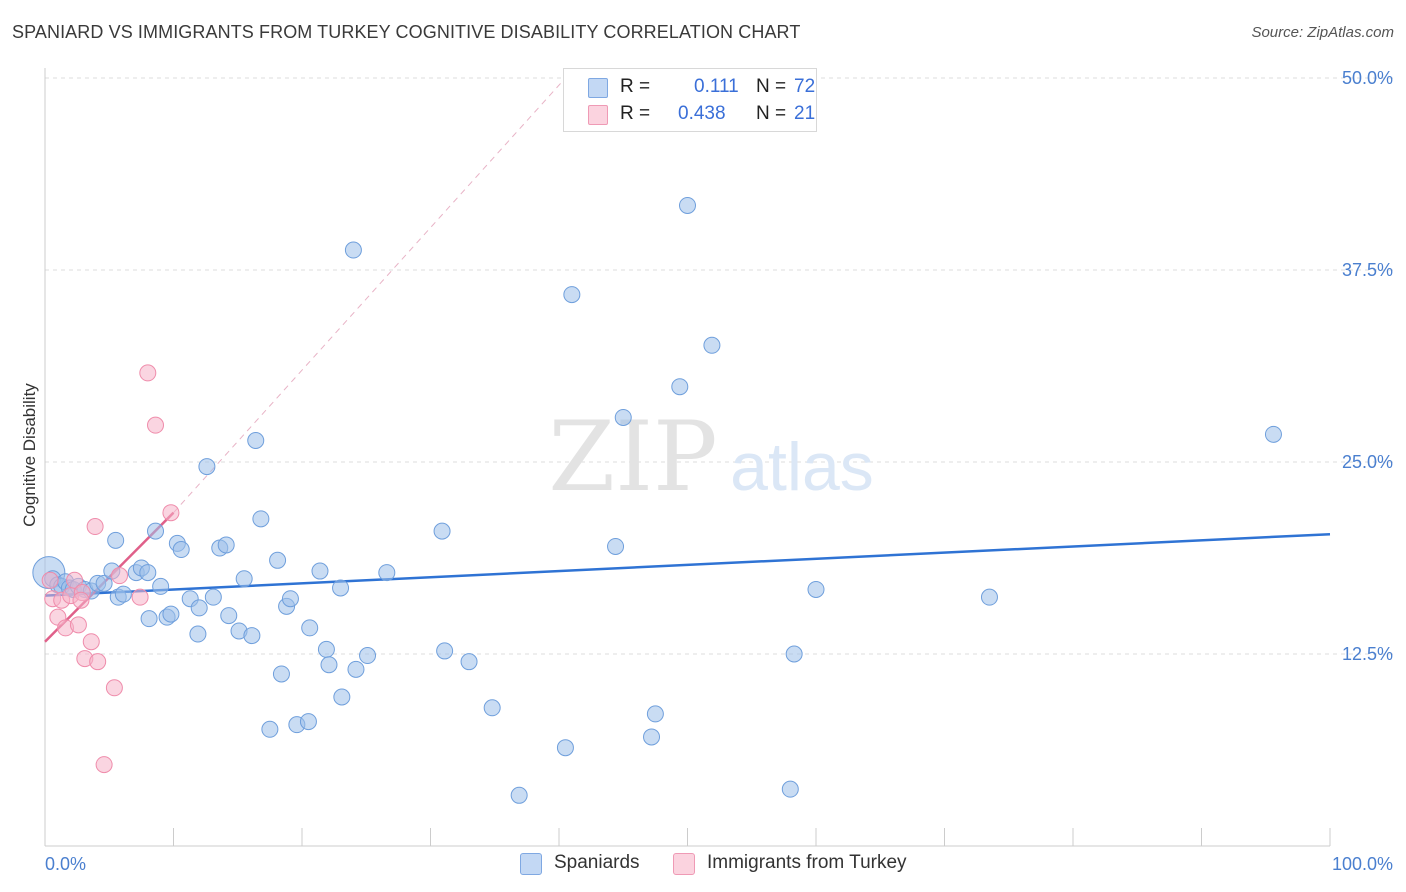 The width and height of the screenshot is (1406, 892). Describe the element at coordinates (1367, 78) in the screenshot. I see `y-tick-label: 50.0%` at that location.